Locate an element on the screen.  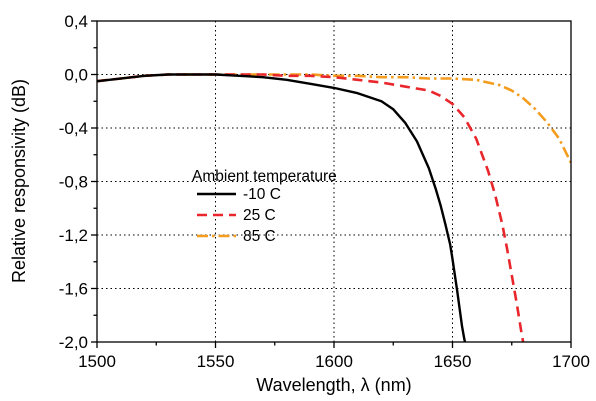
x-axis-title: Wavelength, λ (nm) is located at coordinates (333, 385).